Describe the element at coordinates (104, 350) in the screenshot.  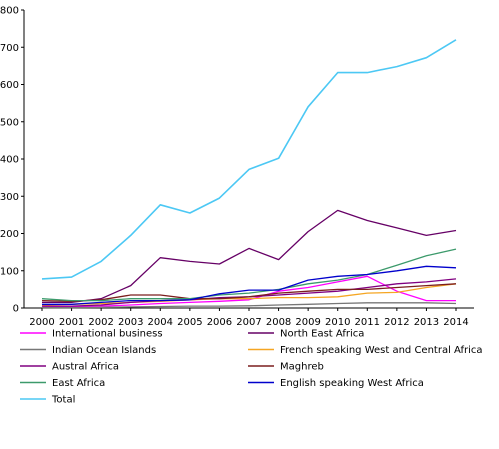
I see `legend-label: Indian Ocean Islands` at that location.